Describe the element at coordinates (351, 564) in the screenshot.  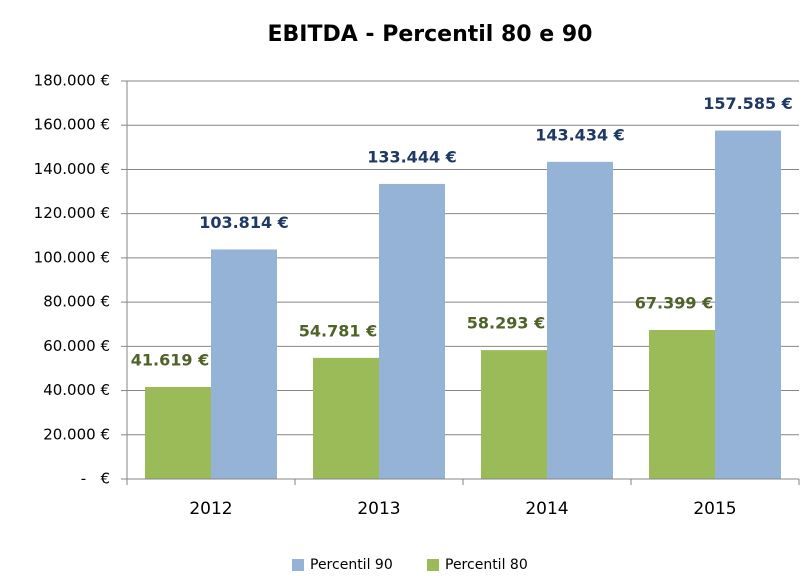
I see `legend-label: Percentil 90` at that location.